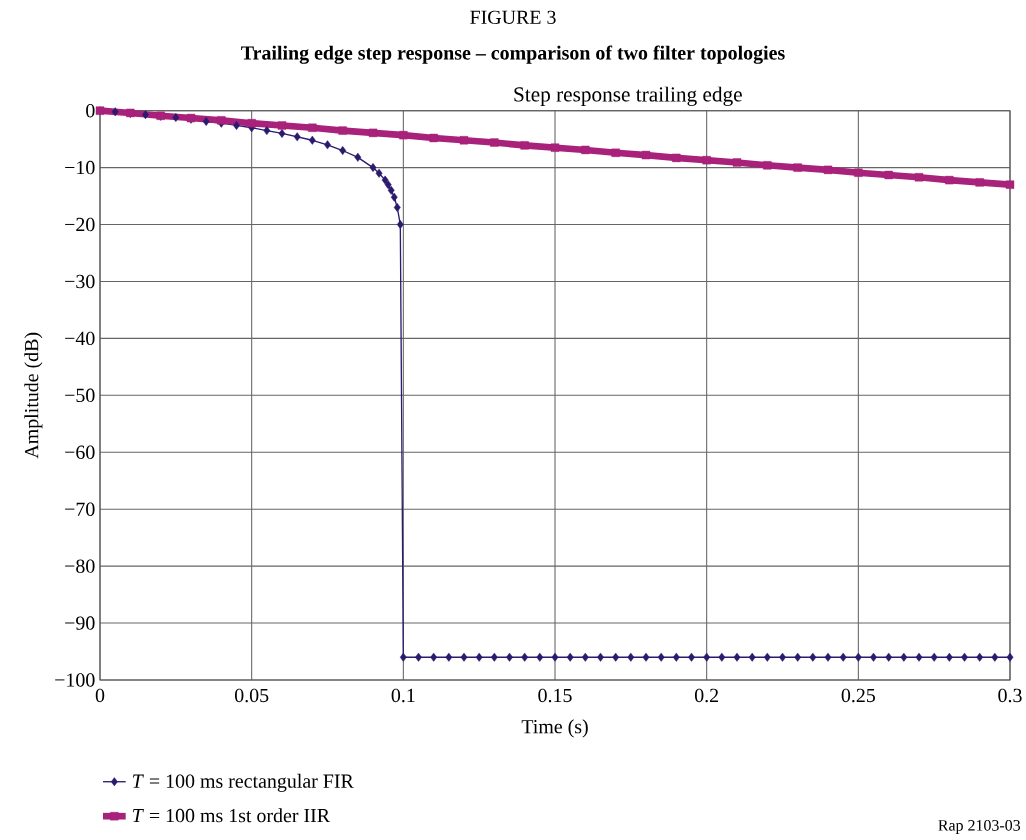 The width and height of the screenshot is (1026, 840). What do you see at coordinates (243, 782) in the screenshot?
I see `legend-label: T = 100 ms rectangular FIR` at bounding box center [243, 782].